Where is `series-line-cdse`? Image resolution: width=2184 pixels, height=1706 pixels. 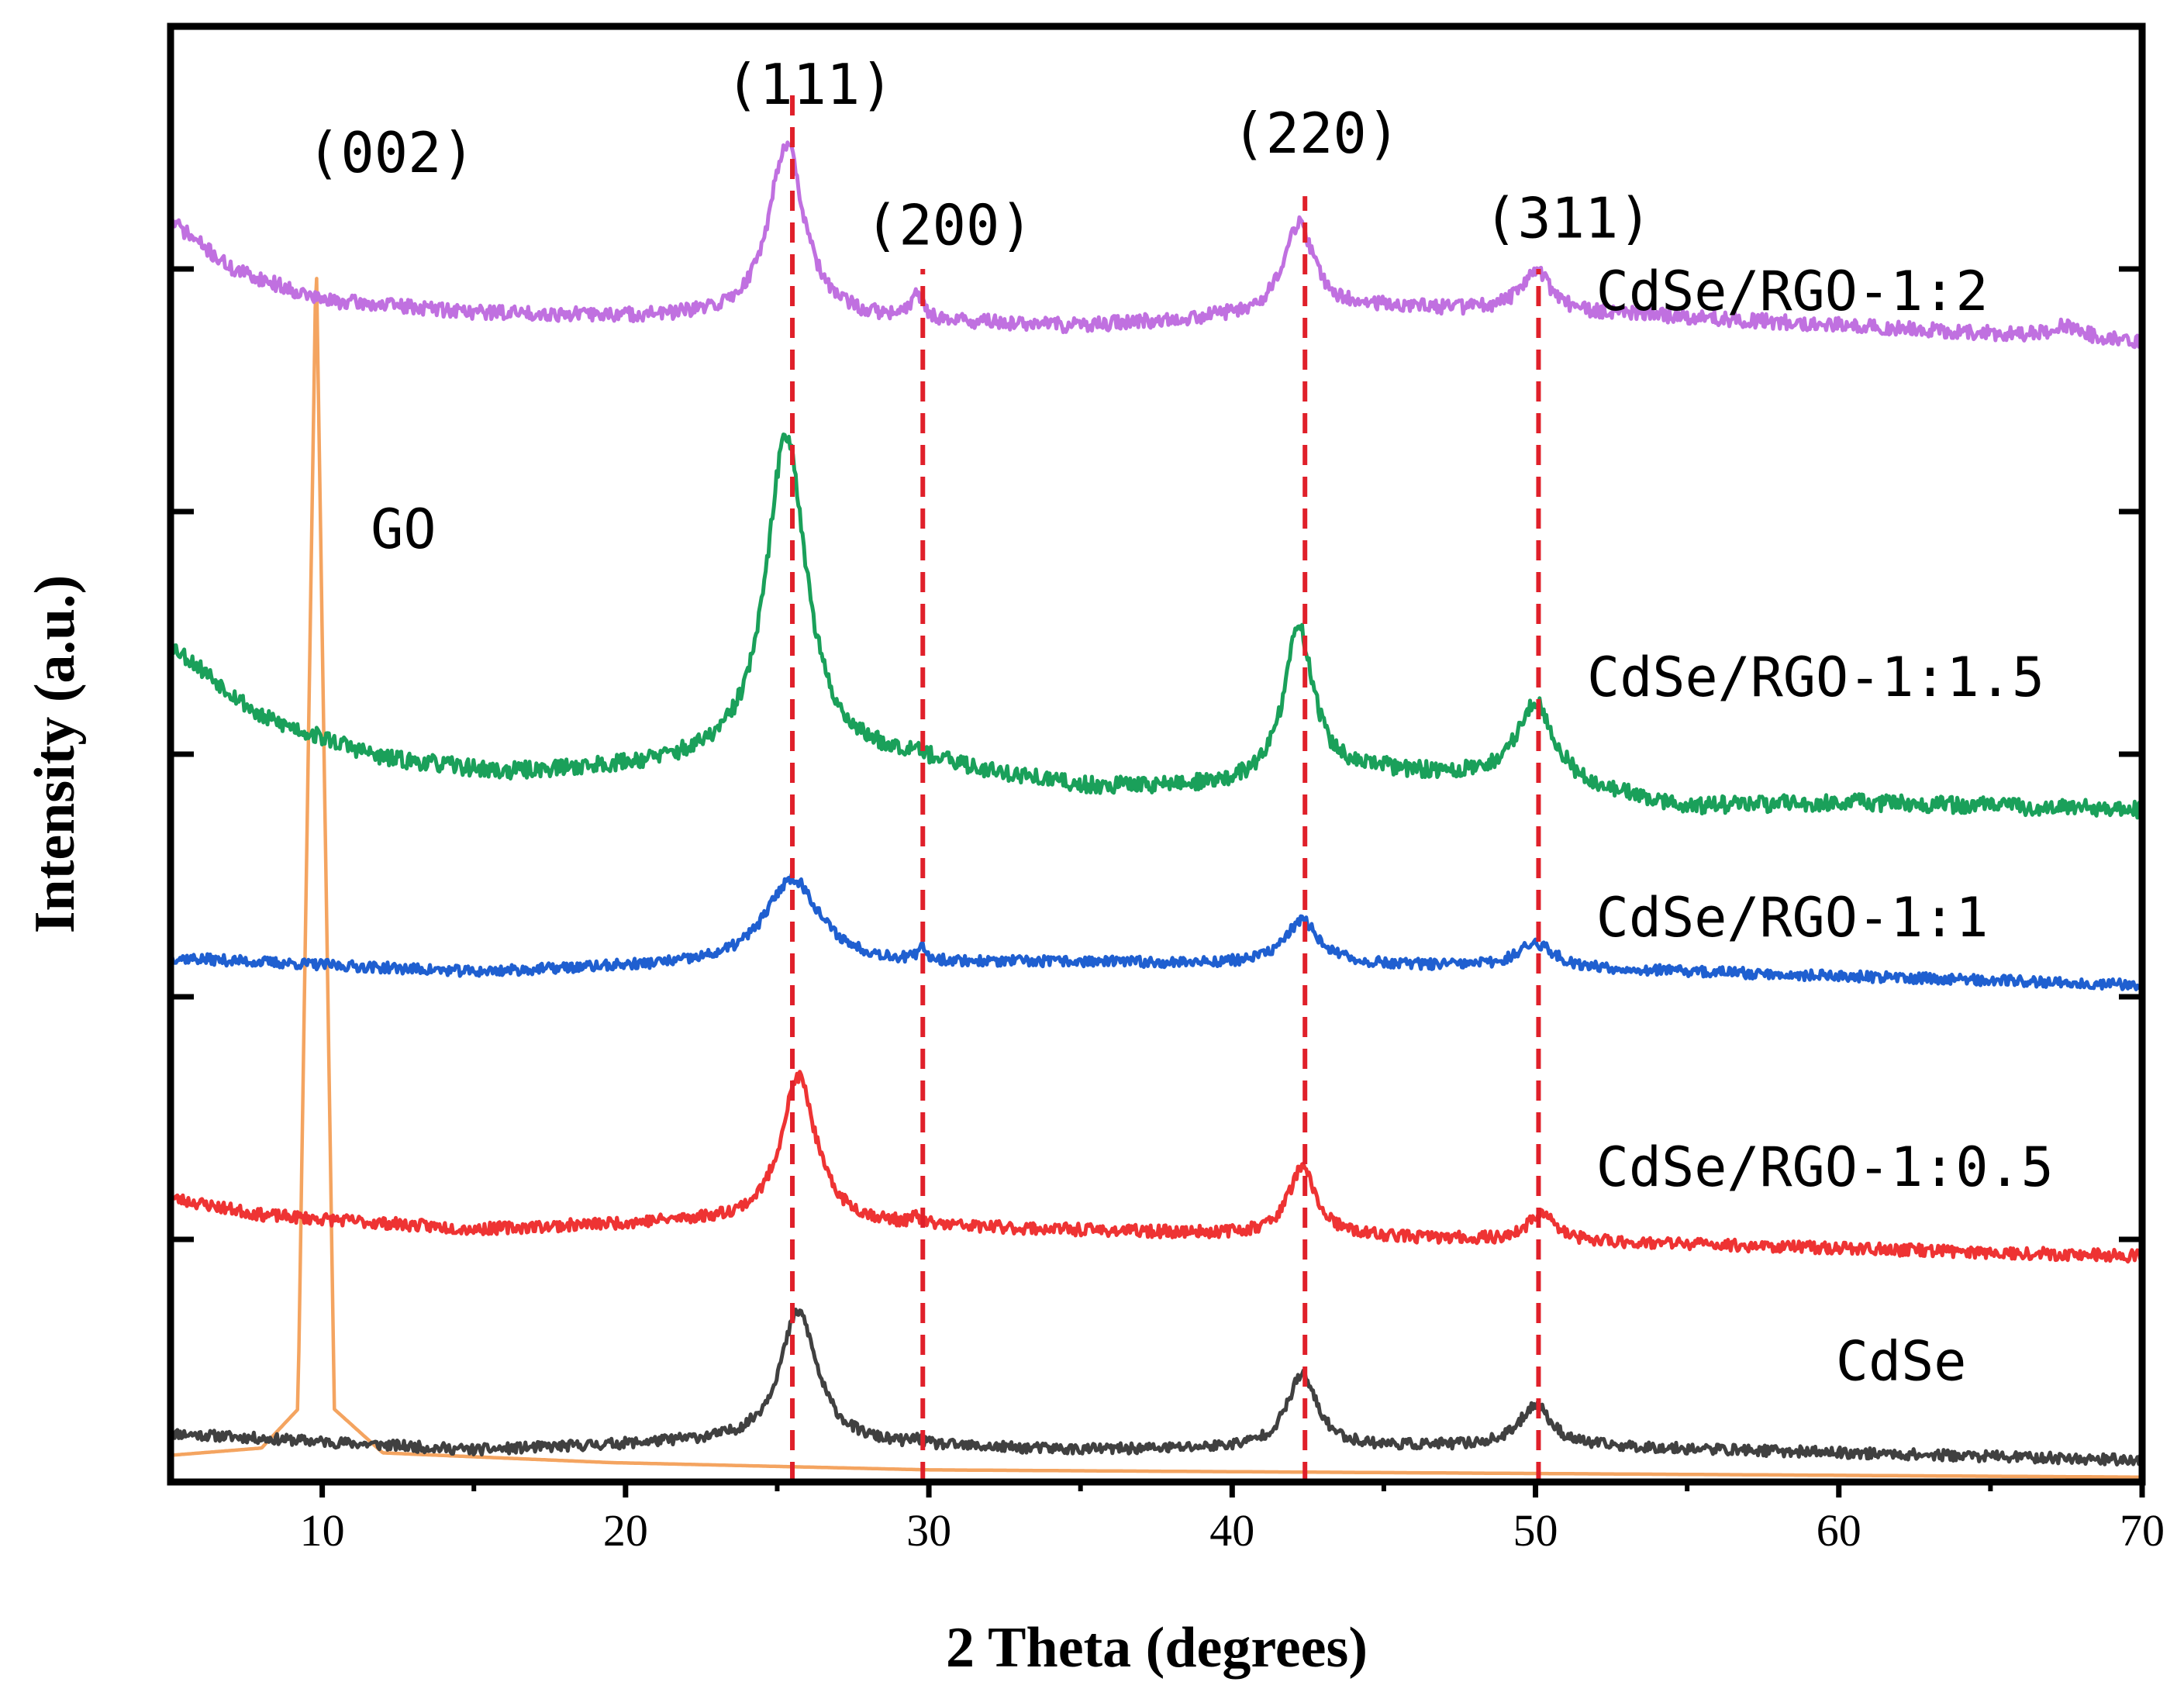 series-line-cdse is located at coordinates (1157, 1387).